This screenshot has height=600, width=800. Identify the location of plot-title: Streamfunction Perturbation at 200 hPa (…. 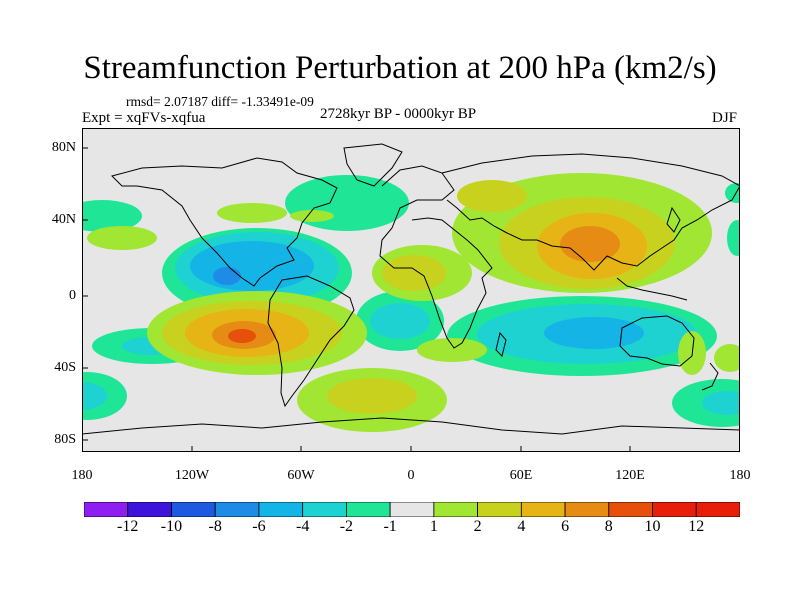
(400, 68).